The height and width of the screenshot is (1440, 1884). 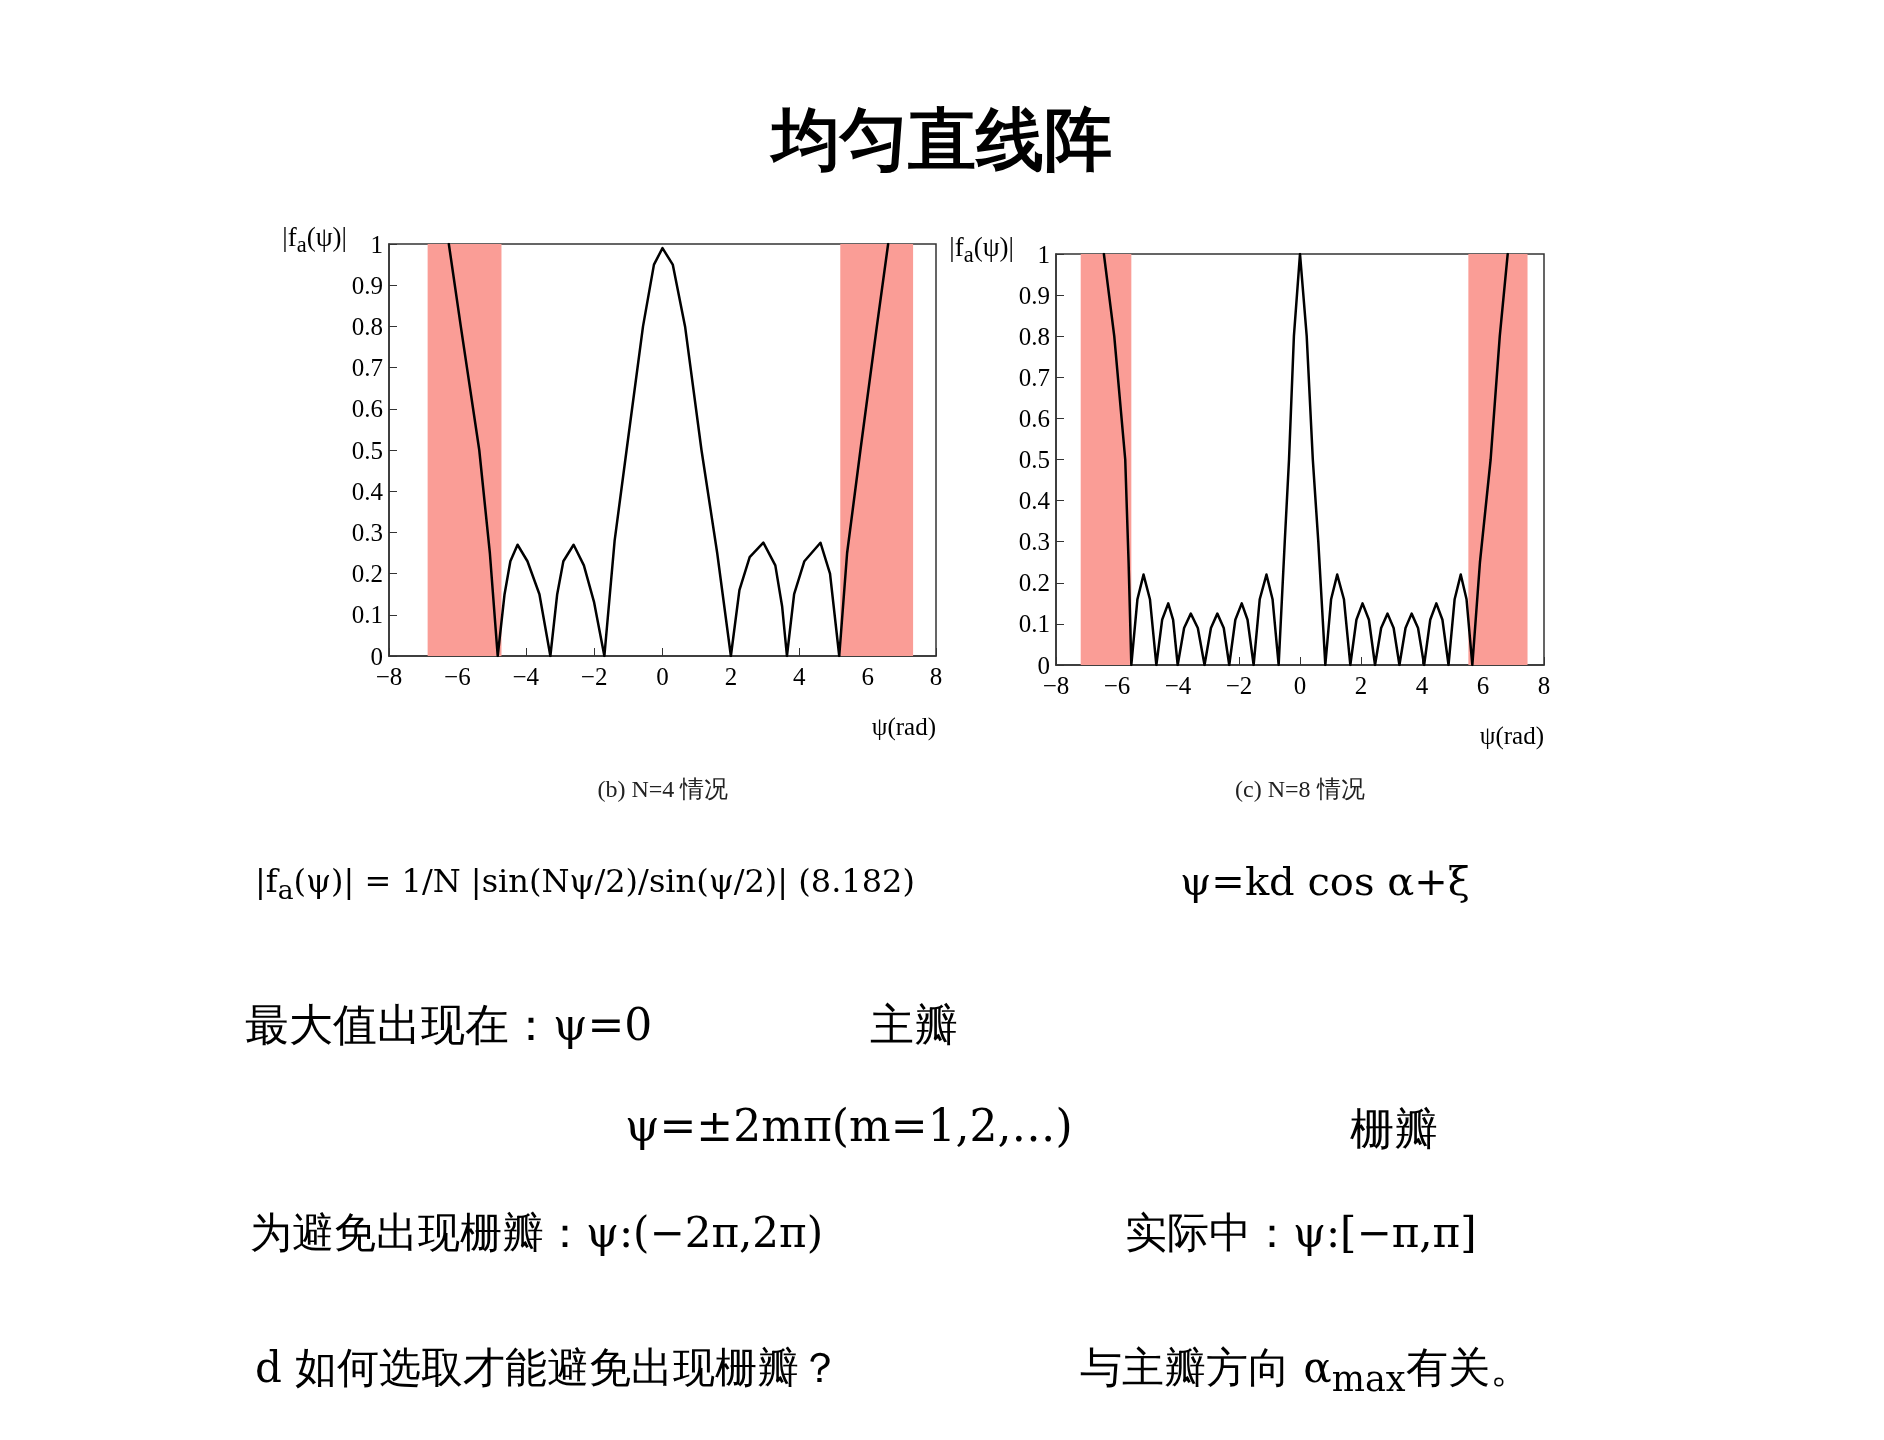 What do you see at coordinates (1300, 789) in the screenshot?
I see `text: (c) N=8 情况` at bounding box center [1300, 789].